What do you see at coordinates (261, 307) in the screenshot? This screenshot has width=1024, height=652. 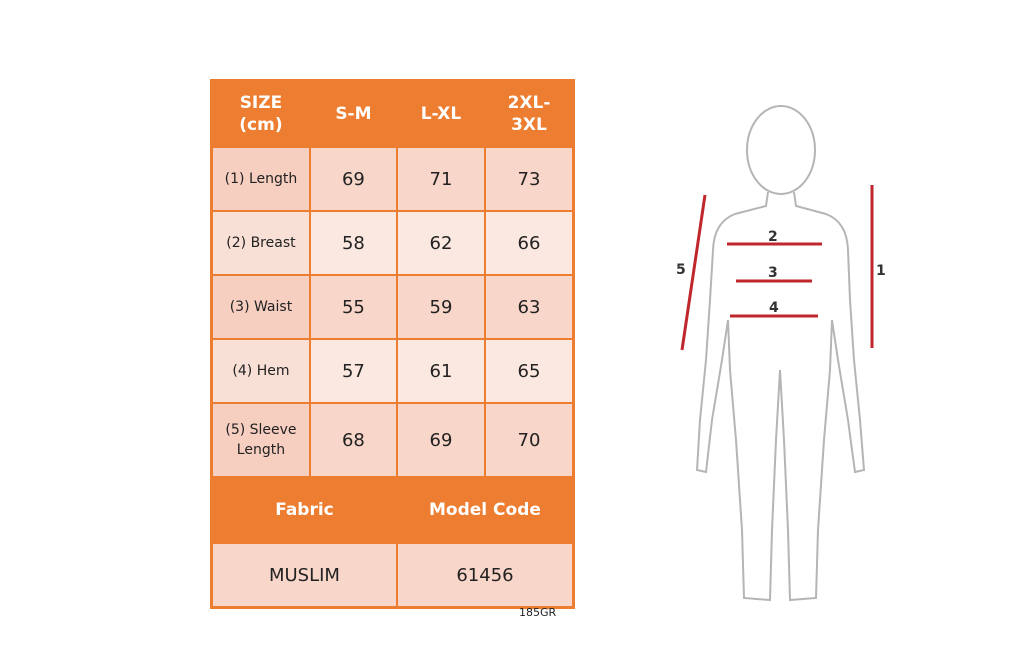 I see `row-label: (3) Waist` at bounding box center [261, 307].